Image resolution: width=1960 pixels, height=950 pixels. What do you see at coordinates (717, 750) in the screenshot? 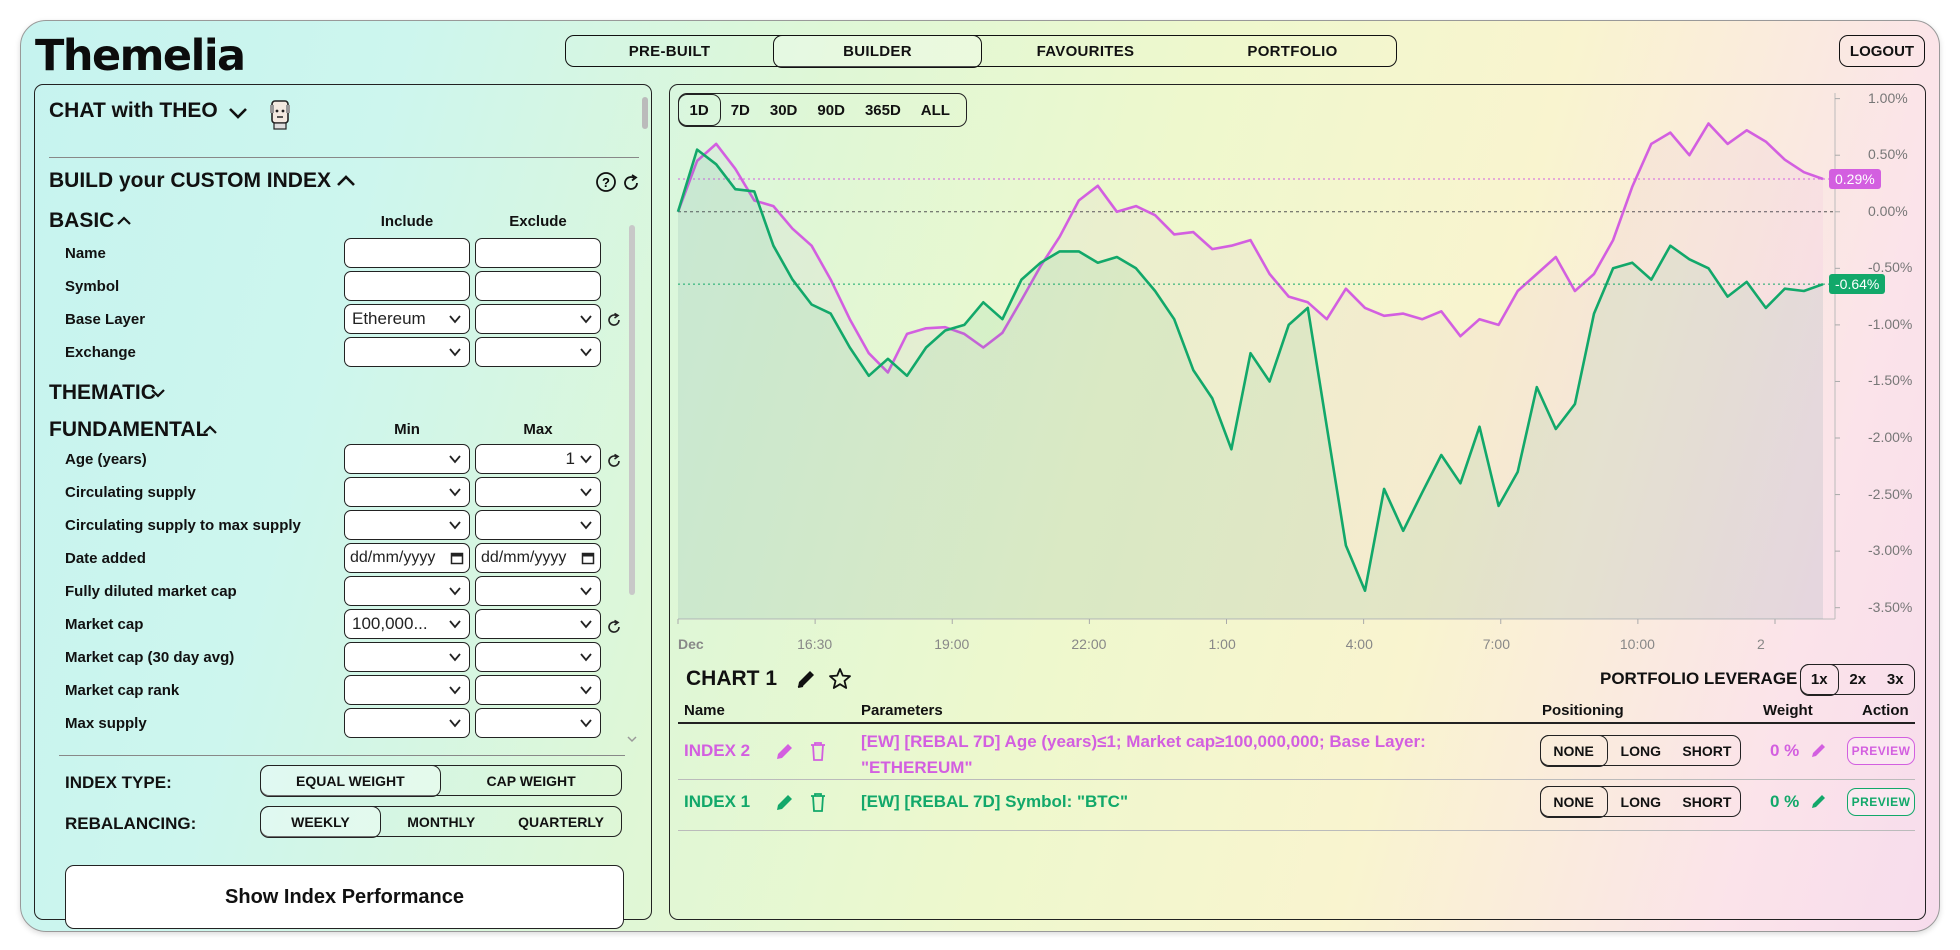
I see `index-name: INDEX 2` at bounding box center [717, 750].